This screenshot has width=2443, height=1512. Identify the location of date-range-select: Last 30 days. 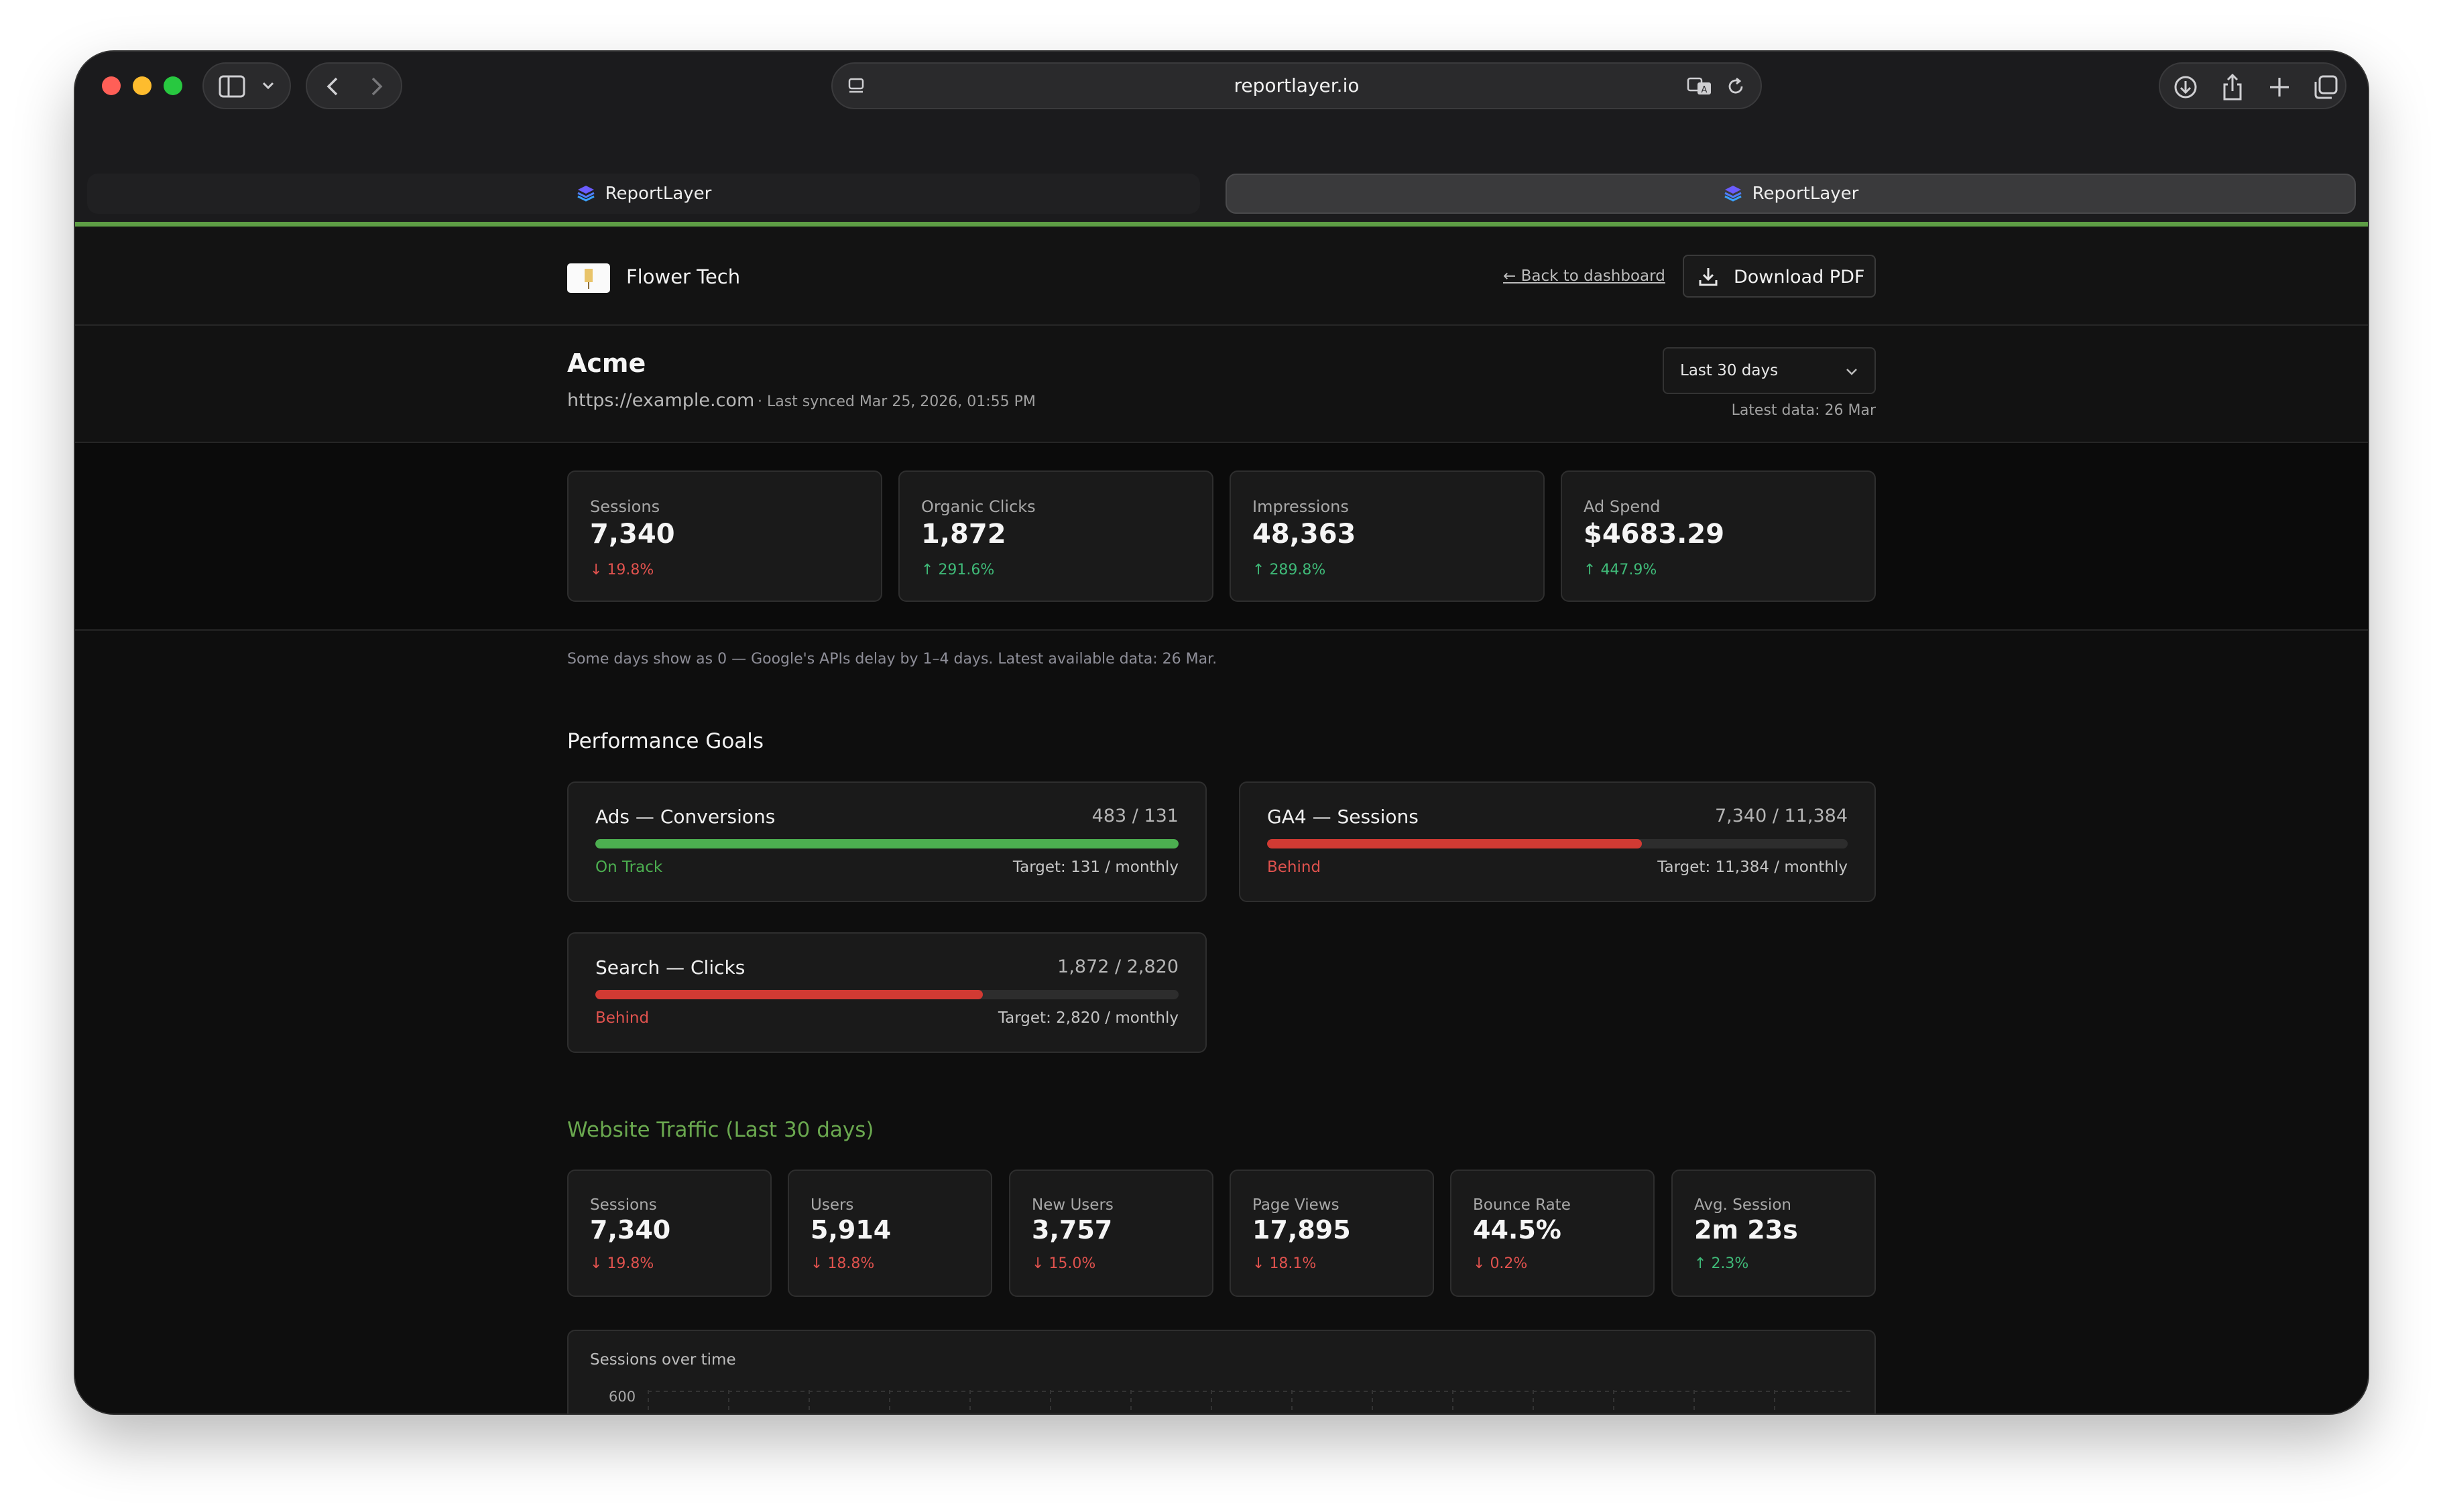
(1769, 371).